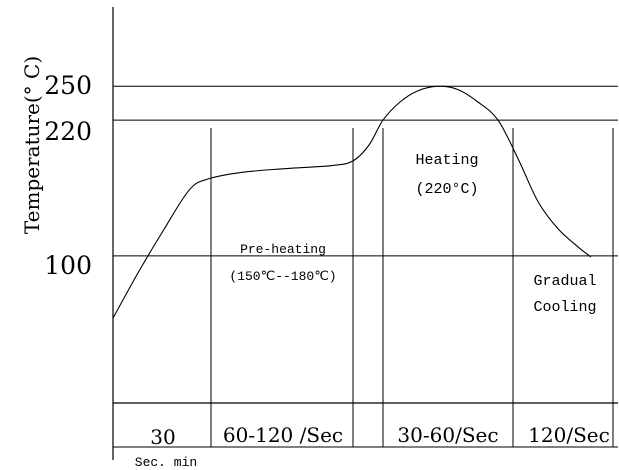 This screenshot has width=619, height=470. What do you see at coordinates (446, 189) in the screenshot?
I see `annotation-heating-temp: (220°C)` at bounding box center [446, 189].